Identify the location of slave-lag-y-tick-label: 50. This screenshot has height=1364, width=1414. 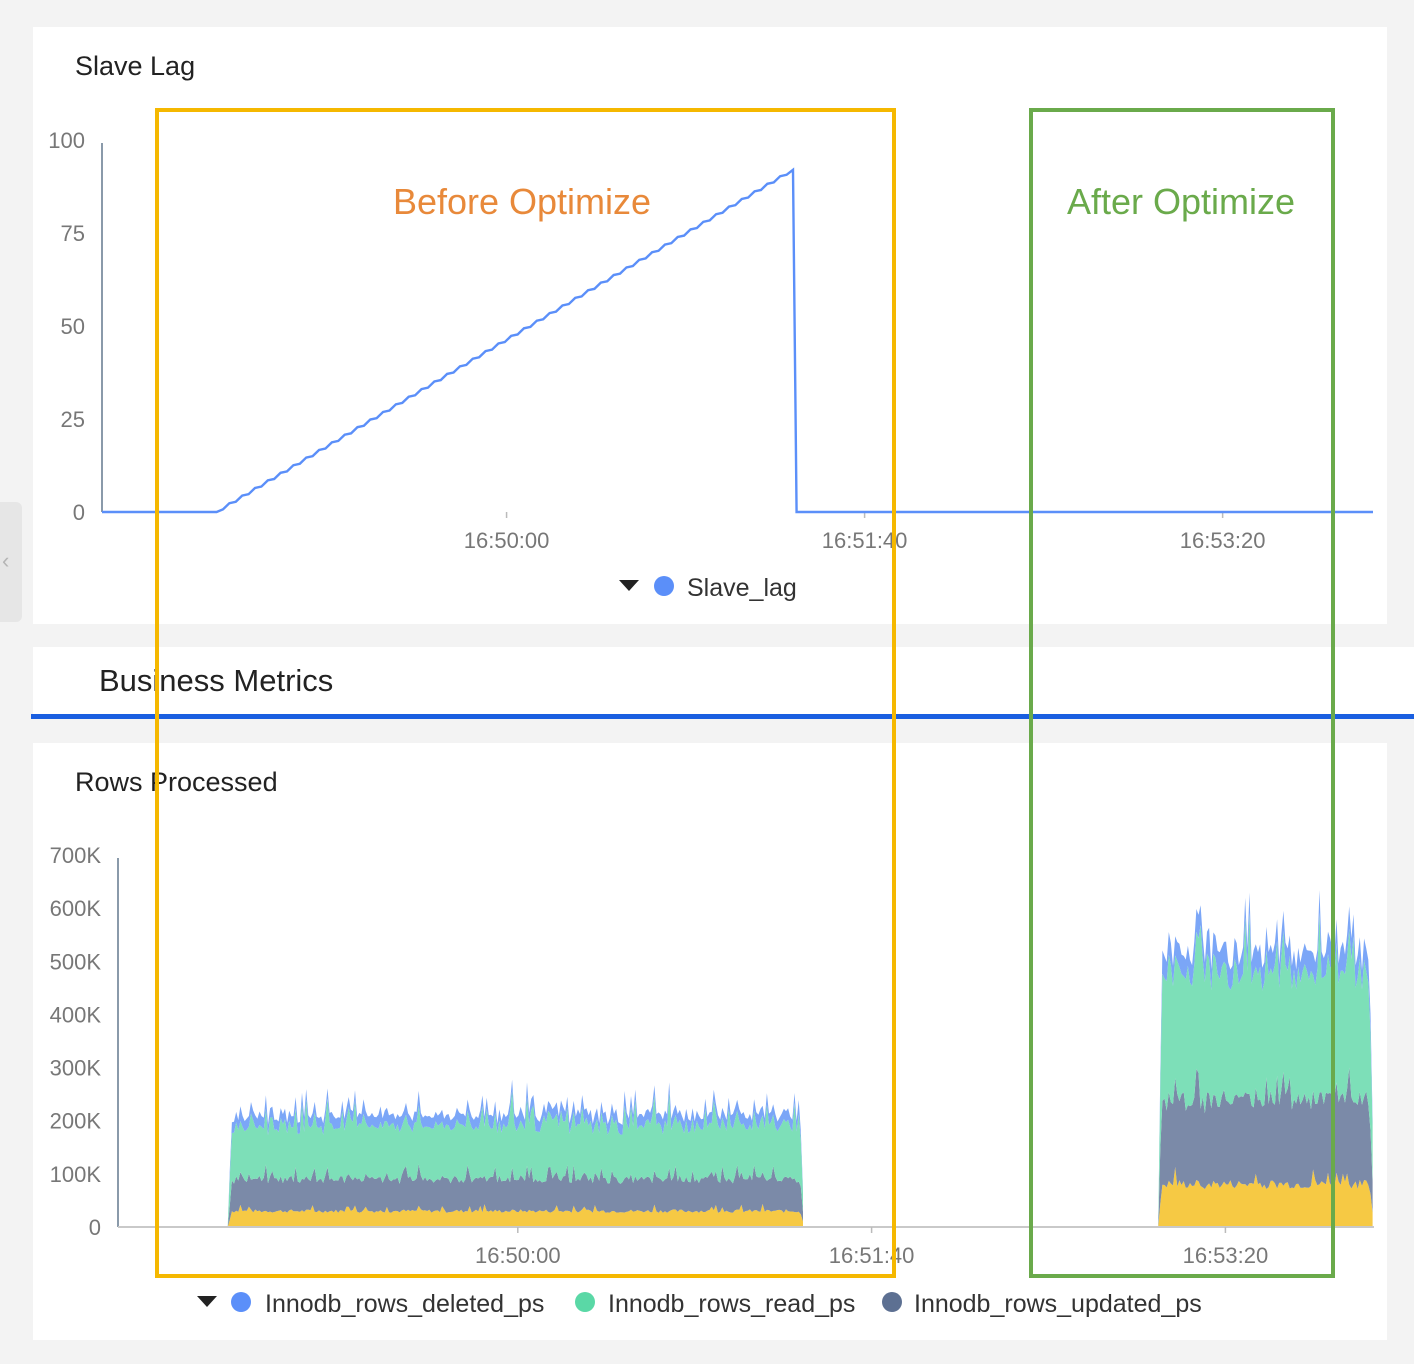
(73, 326).